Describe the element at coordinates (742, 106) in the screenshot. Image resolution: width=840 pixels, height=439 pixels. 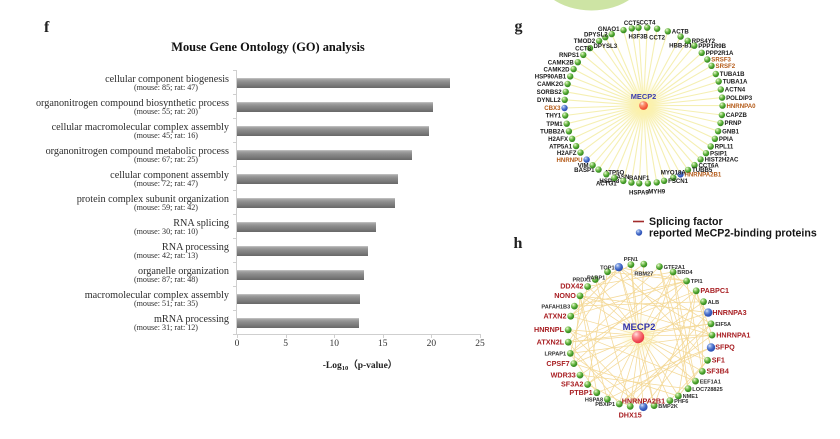
I see `svg-text: HNRNPA0` at that location.